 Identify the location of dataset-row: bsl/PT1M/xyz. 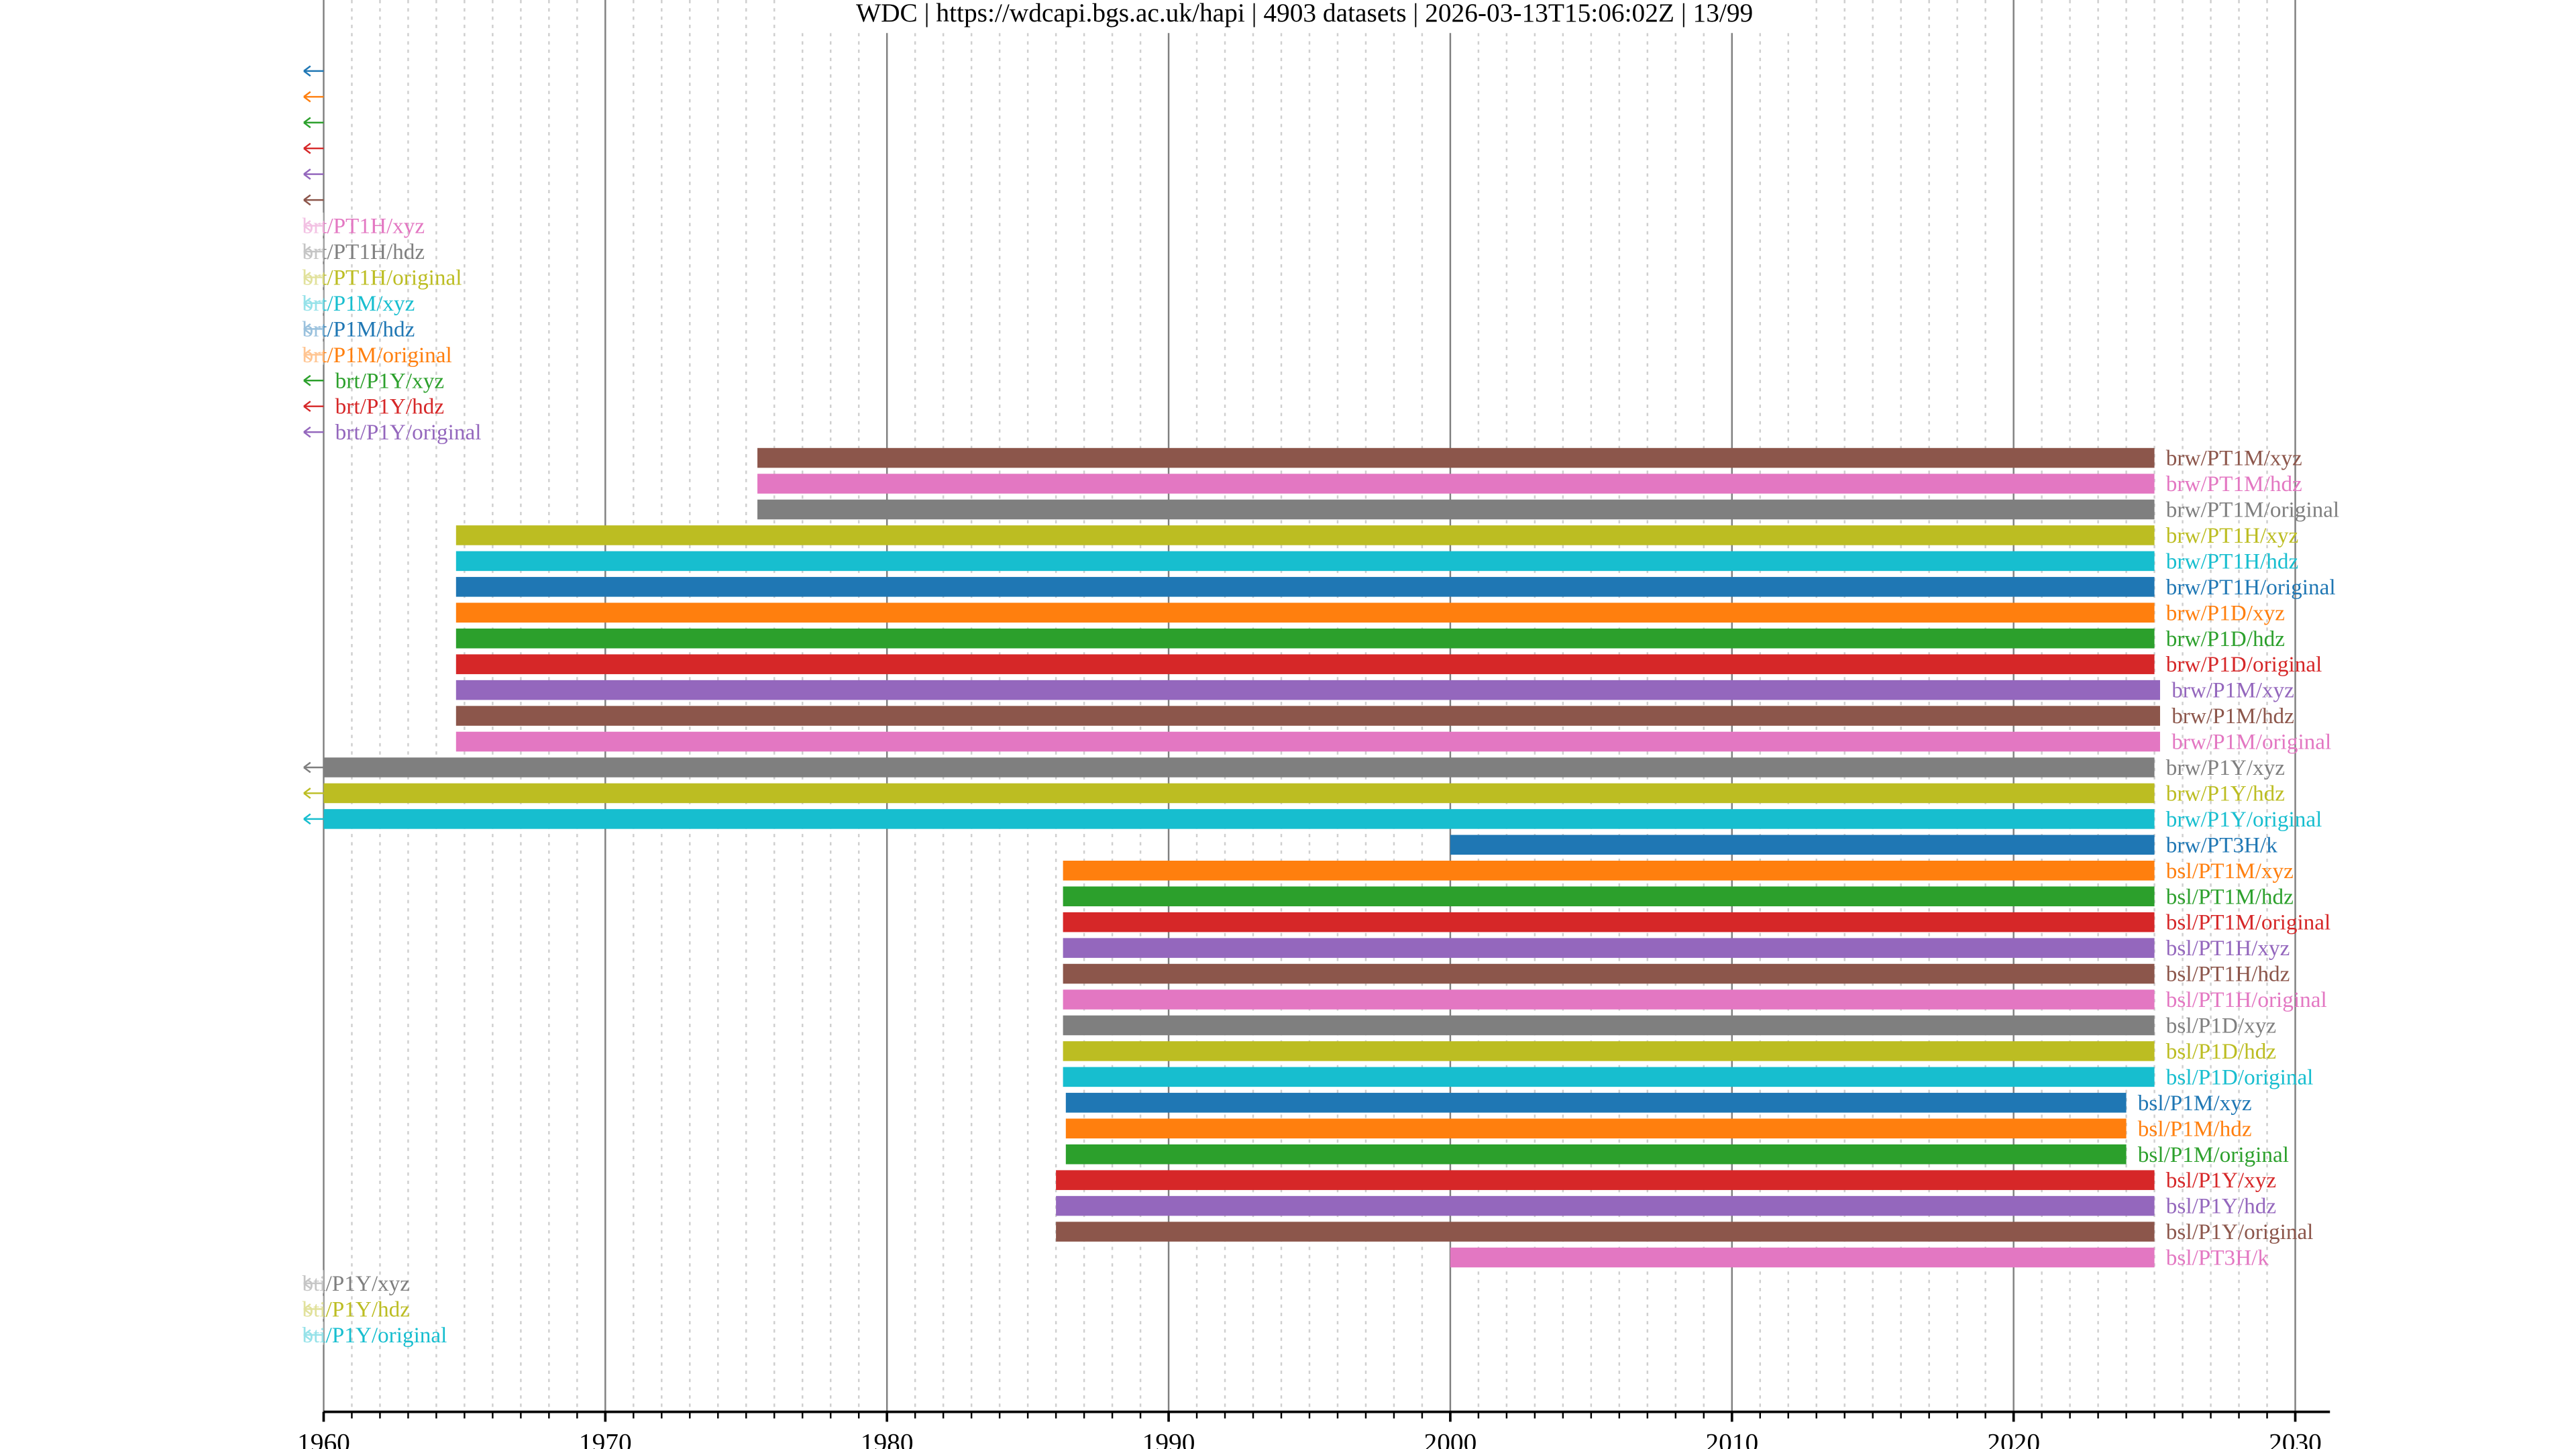
(1678, 871).